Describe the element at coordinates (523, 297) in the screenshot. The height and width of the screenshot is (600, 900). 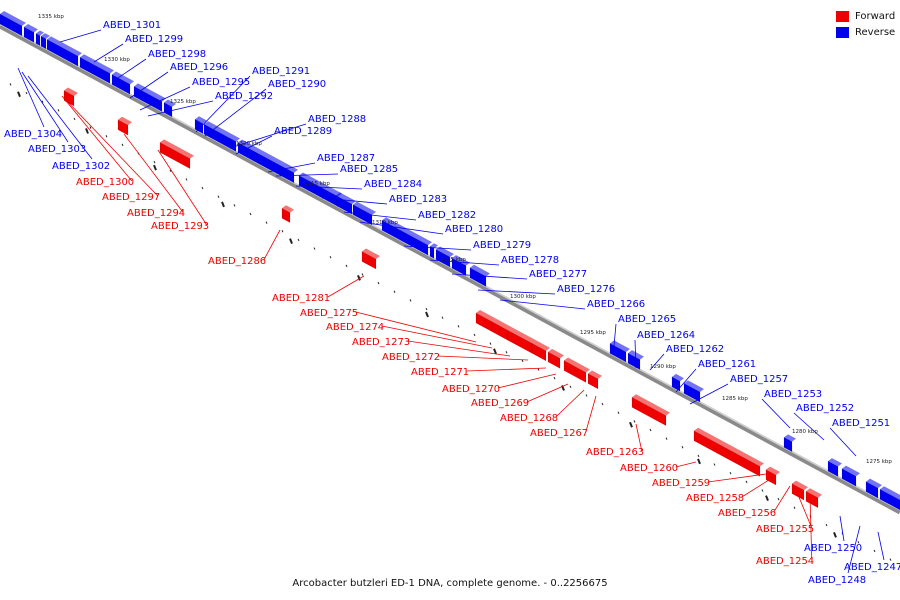
I see `scale-label: 1300 kbp` at that location.